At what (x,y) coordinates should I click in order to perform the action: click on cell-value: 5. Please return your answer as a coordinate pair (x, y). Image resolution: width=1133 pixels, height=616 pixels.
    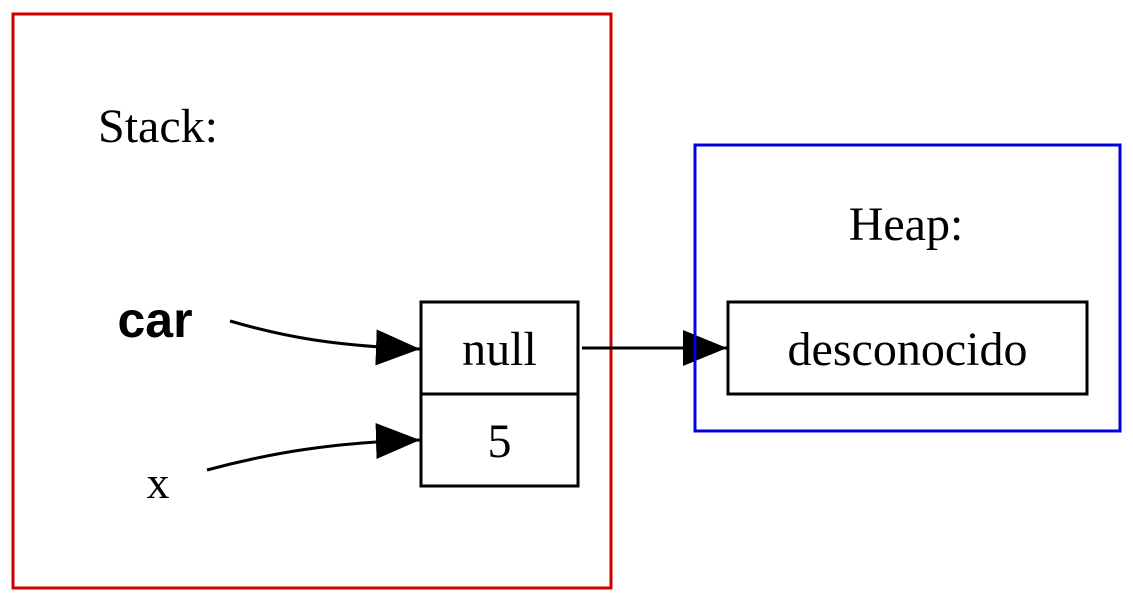
    Looking at the image, I should click on (500, 441).